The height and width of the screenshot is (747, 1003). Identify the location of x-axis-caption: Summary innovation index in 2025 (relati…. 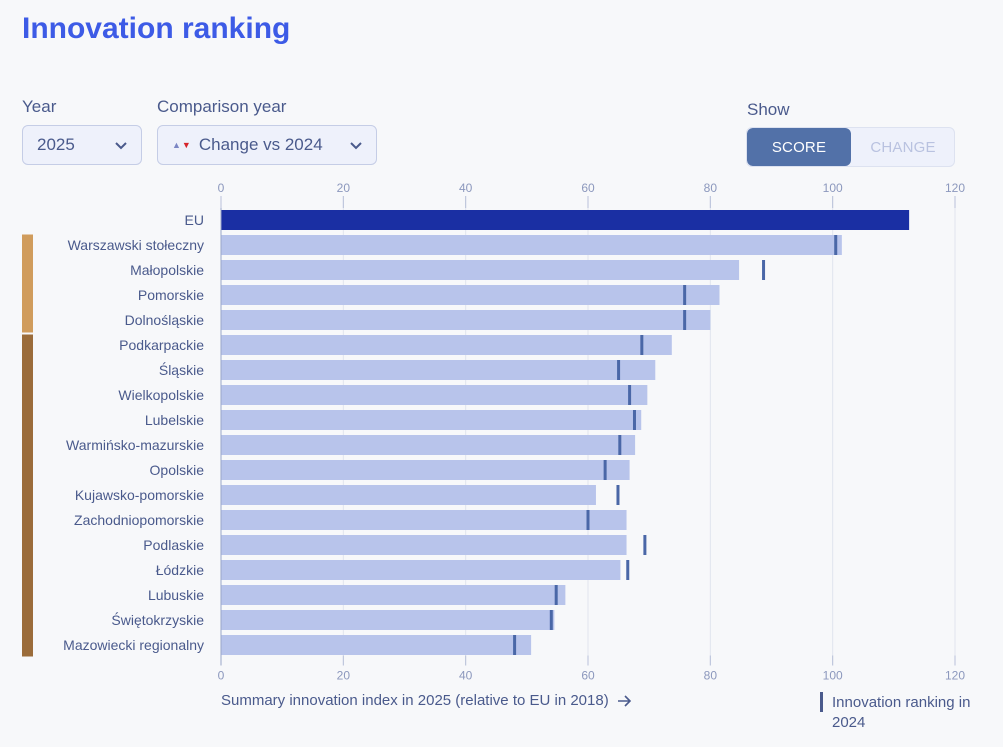
(427, 700).